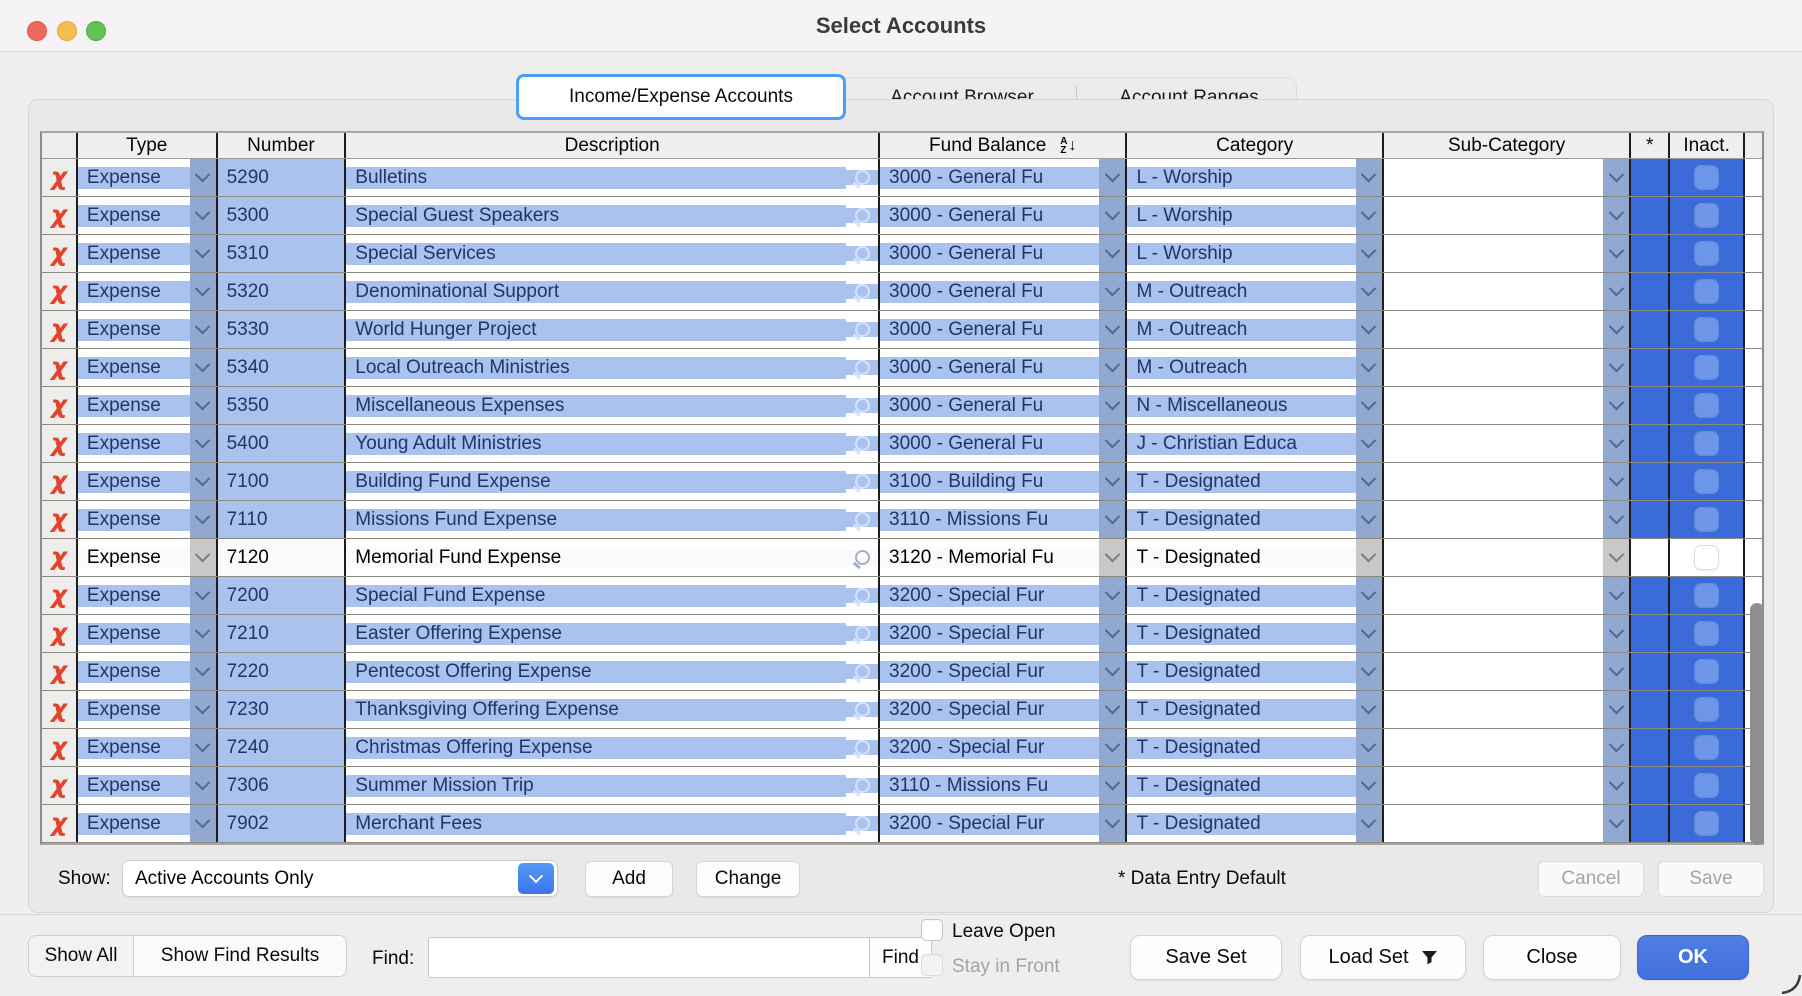 This screenshot has height=996, width=1802. I want to click on number-cell: 7240, so click(282, 747).